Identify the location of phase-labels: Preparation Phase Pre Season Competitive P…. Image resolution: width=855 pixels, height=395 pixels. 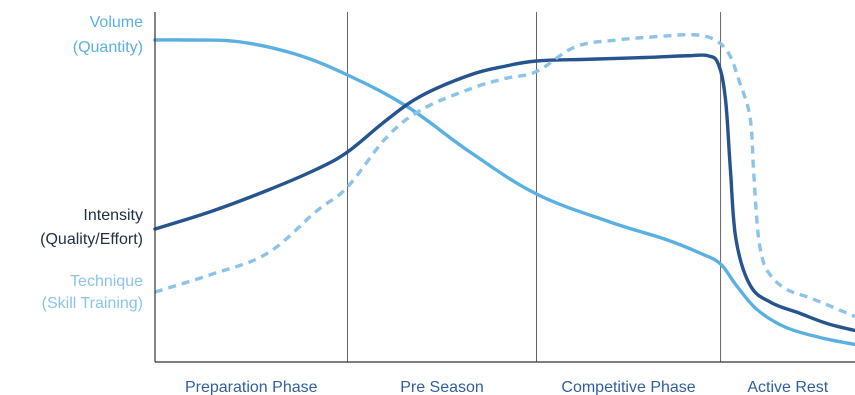
(507, 387).